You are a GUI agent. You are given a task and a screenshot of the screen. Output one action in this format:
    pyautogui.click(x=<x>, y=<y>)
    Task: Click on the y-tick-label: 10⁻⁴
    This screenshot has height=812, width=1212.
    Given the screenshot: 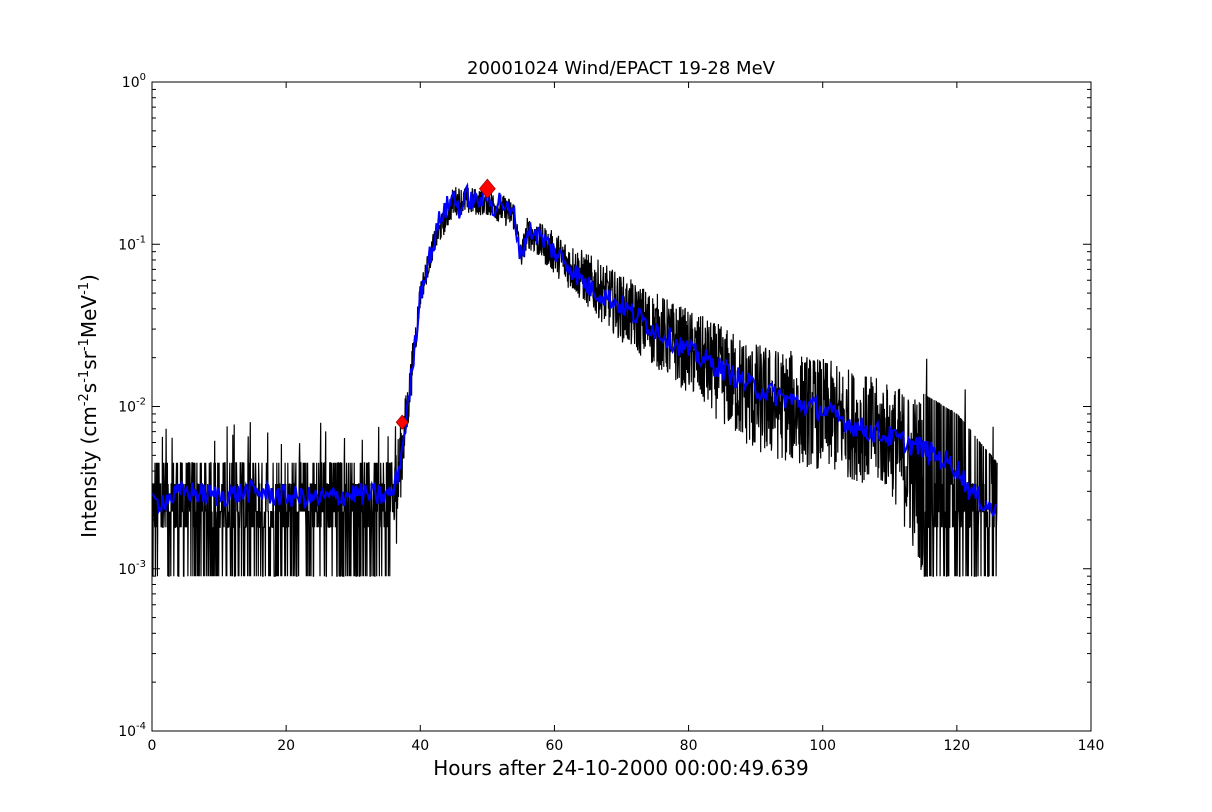 What is the action you would take?
    pyautogui.click(x=132, y=730)
    